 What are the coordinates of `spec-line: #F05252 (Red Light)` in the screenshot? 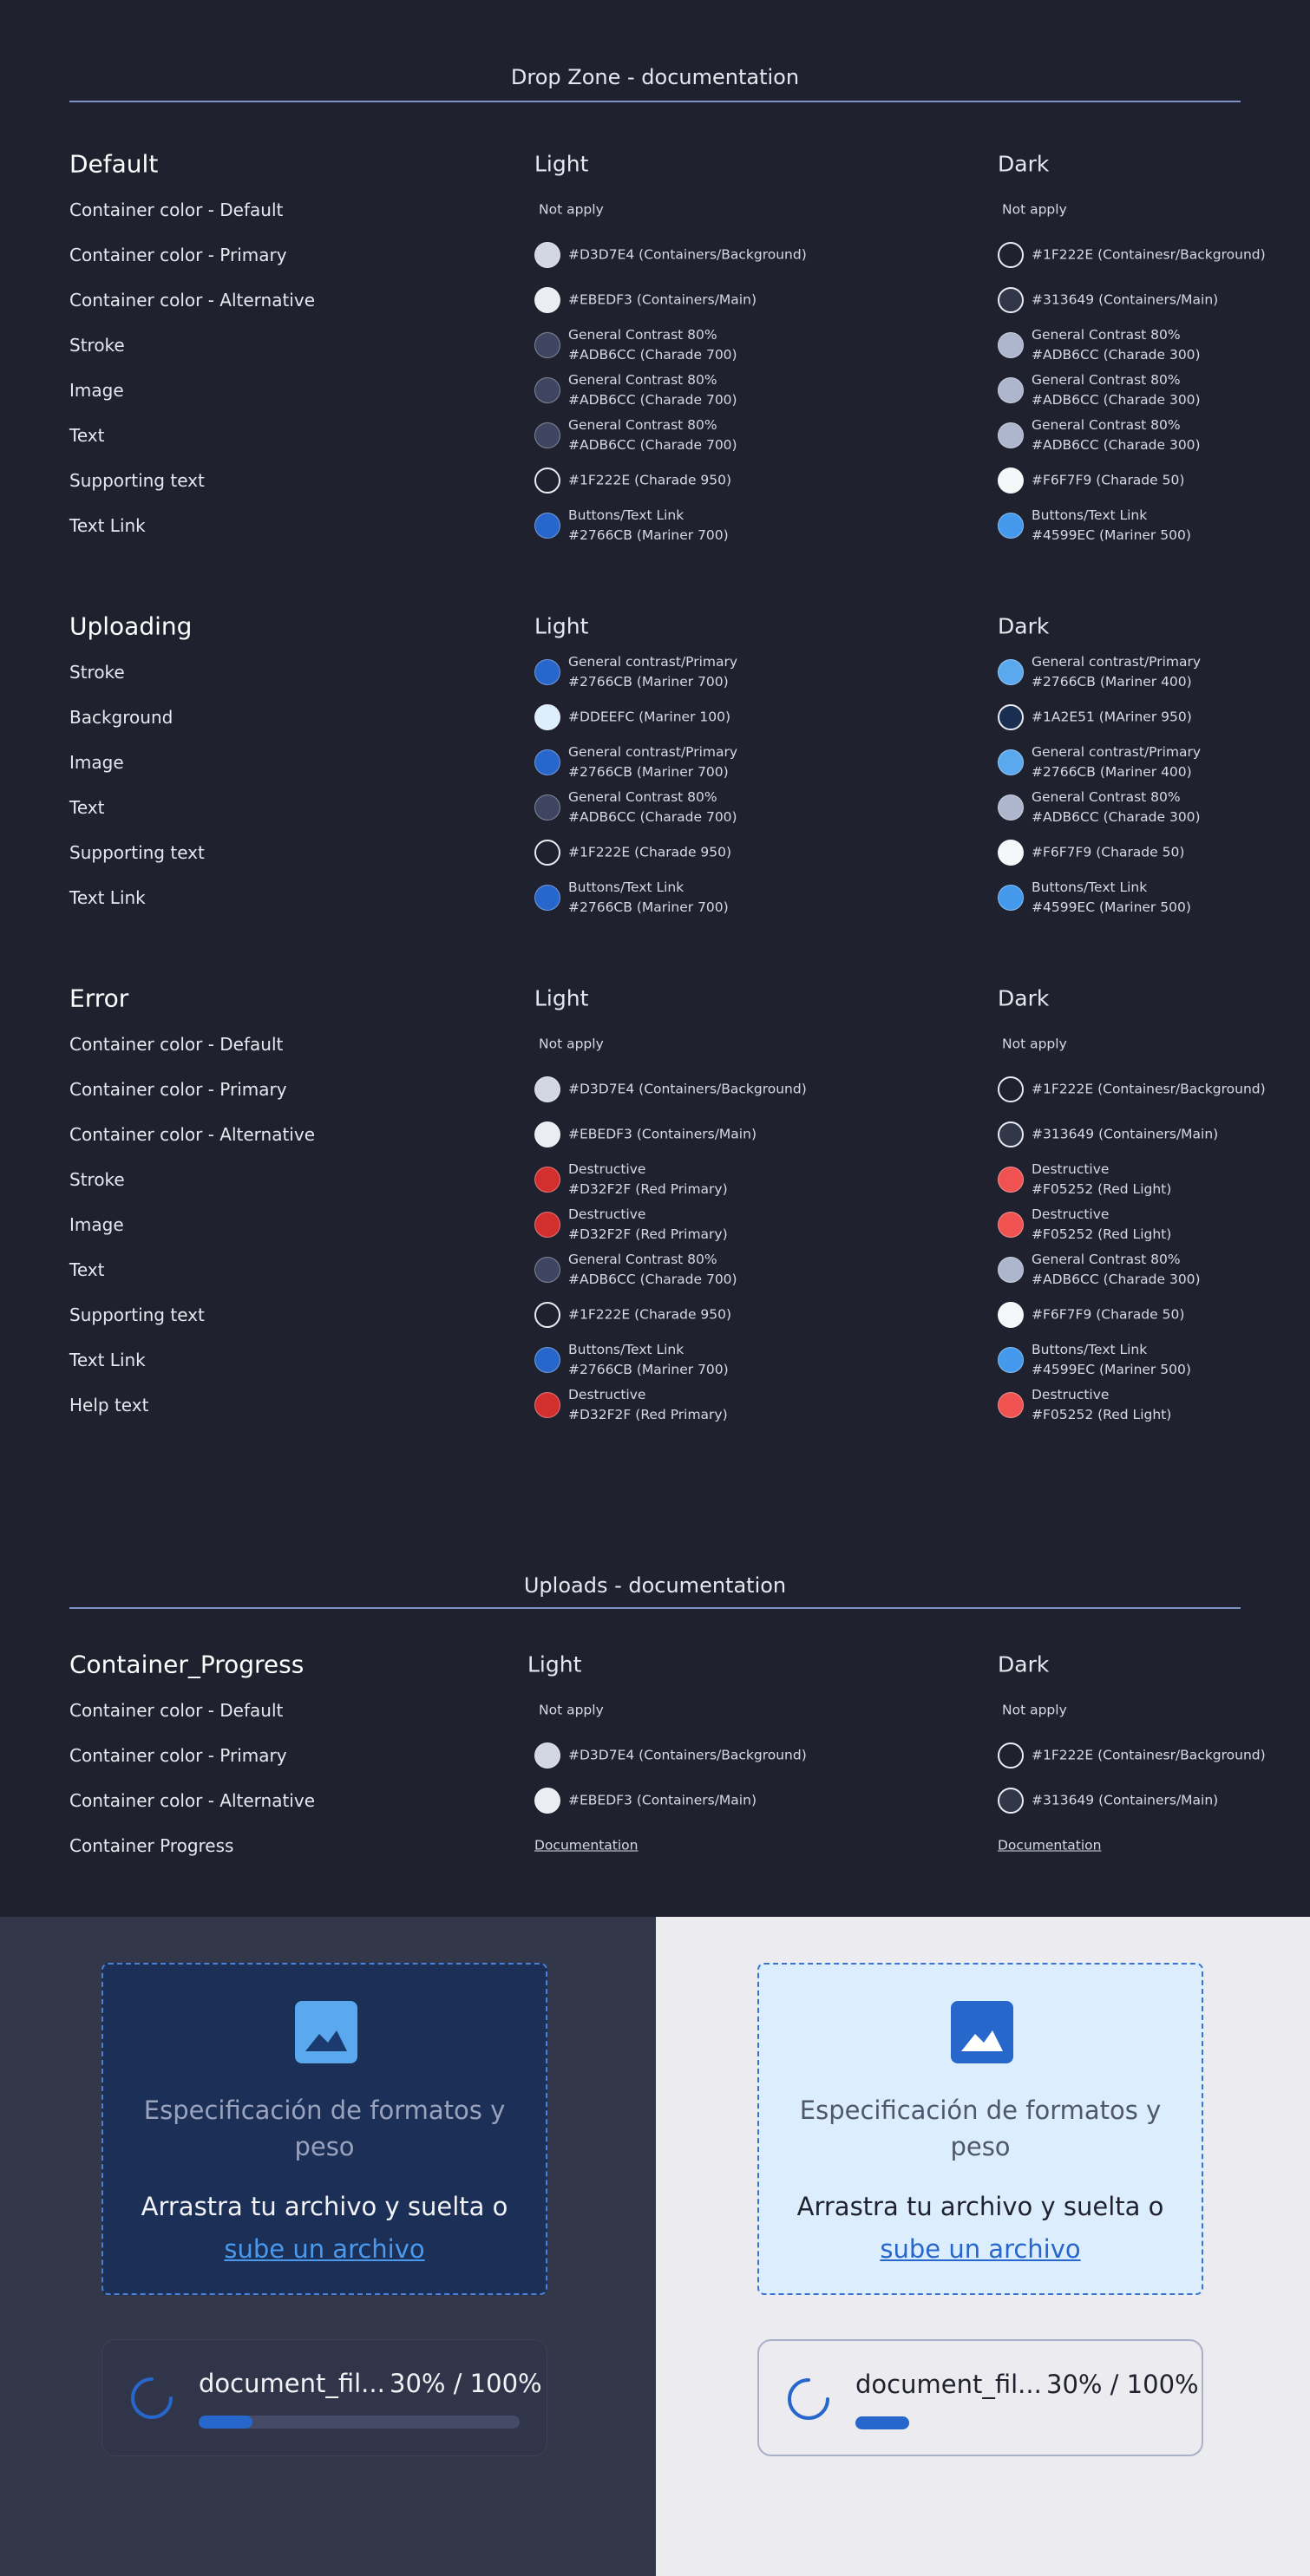 It's located at (1102, 1414).